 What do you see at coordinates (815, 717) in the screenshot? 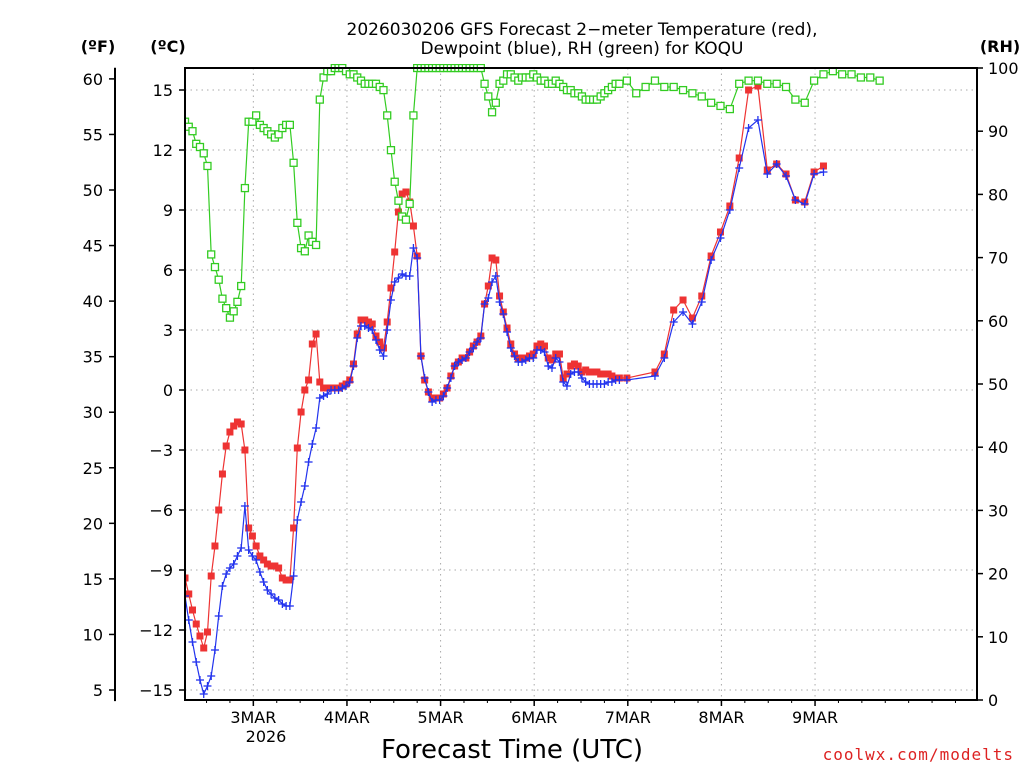
I see `x-tick-label: 9MAR` at bounding box center [815, 717].